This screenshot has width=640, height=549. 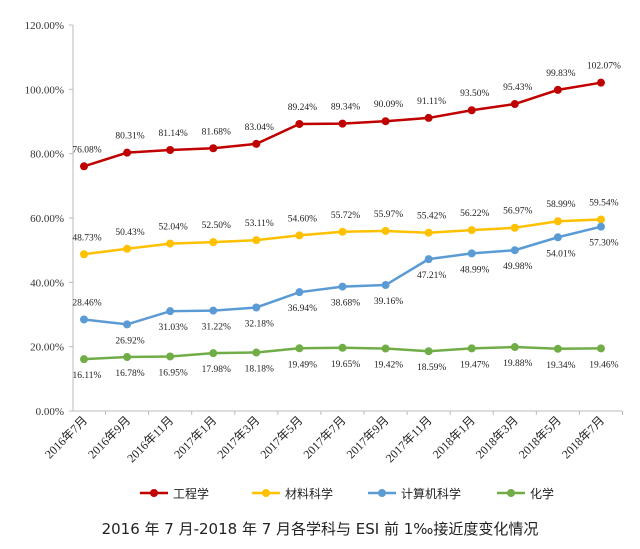 I want to click on data-label: 81.14%, so click(x=173, y=134).